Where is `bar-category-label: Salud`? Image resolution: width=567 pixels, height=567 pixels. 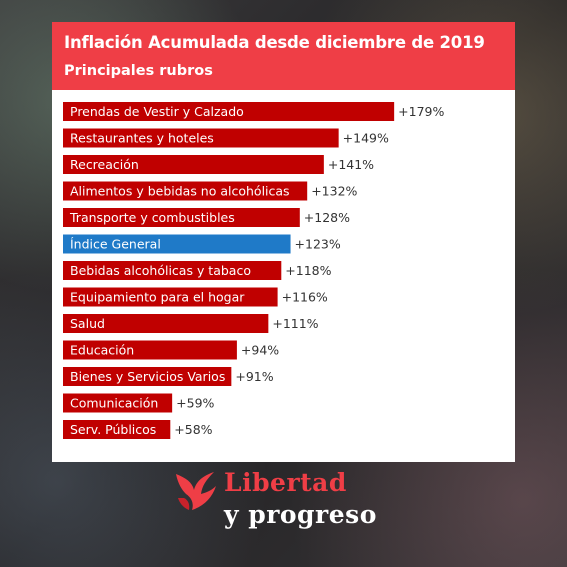 bar-category-label: Salud is located at coordinates (87, 323).